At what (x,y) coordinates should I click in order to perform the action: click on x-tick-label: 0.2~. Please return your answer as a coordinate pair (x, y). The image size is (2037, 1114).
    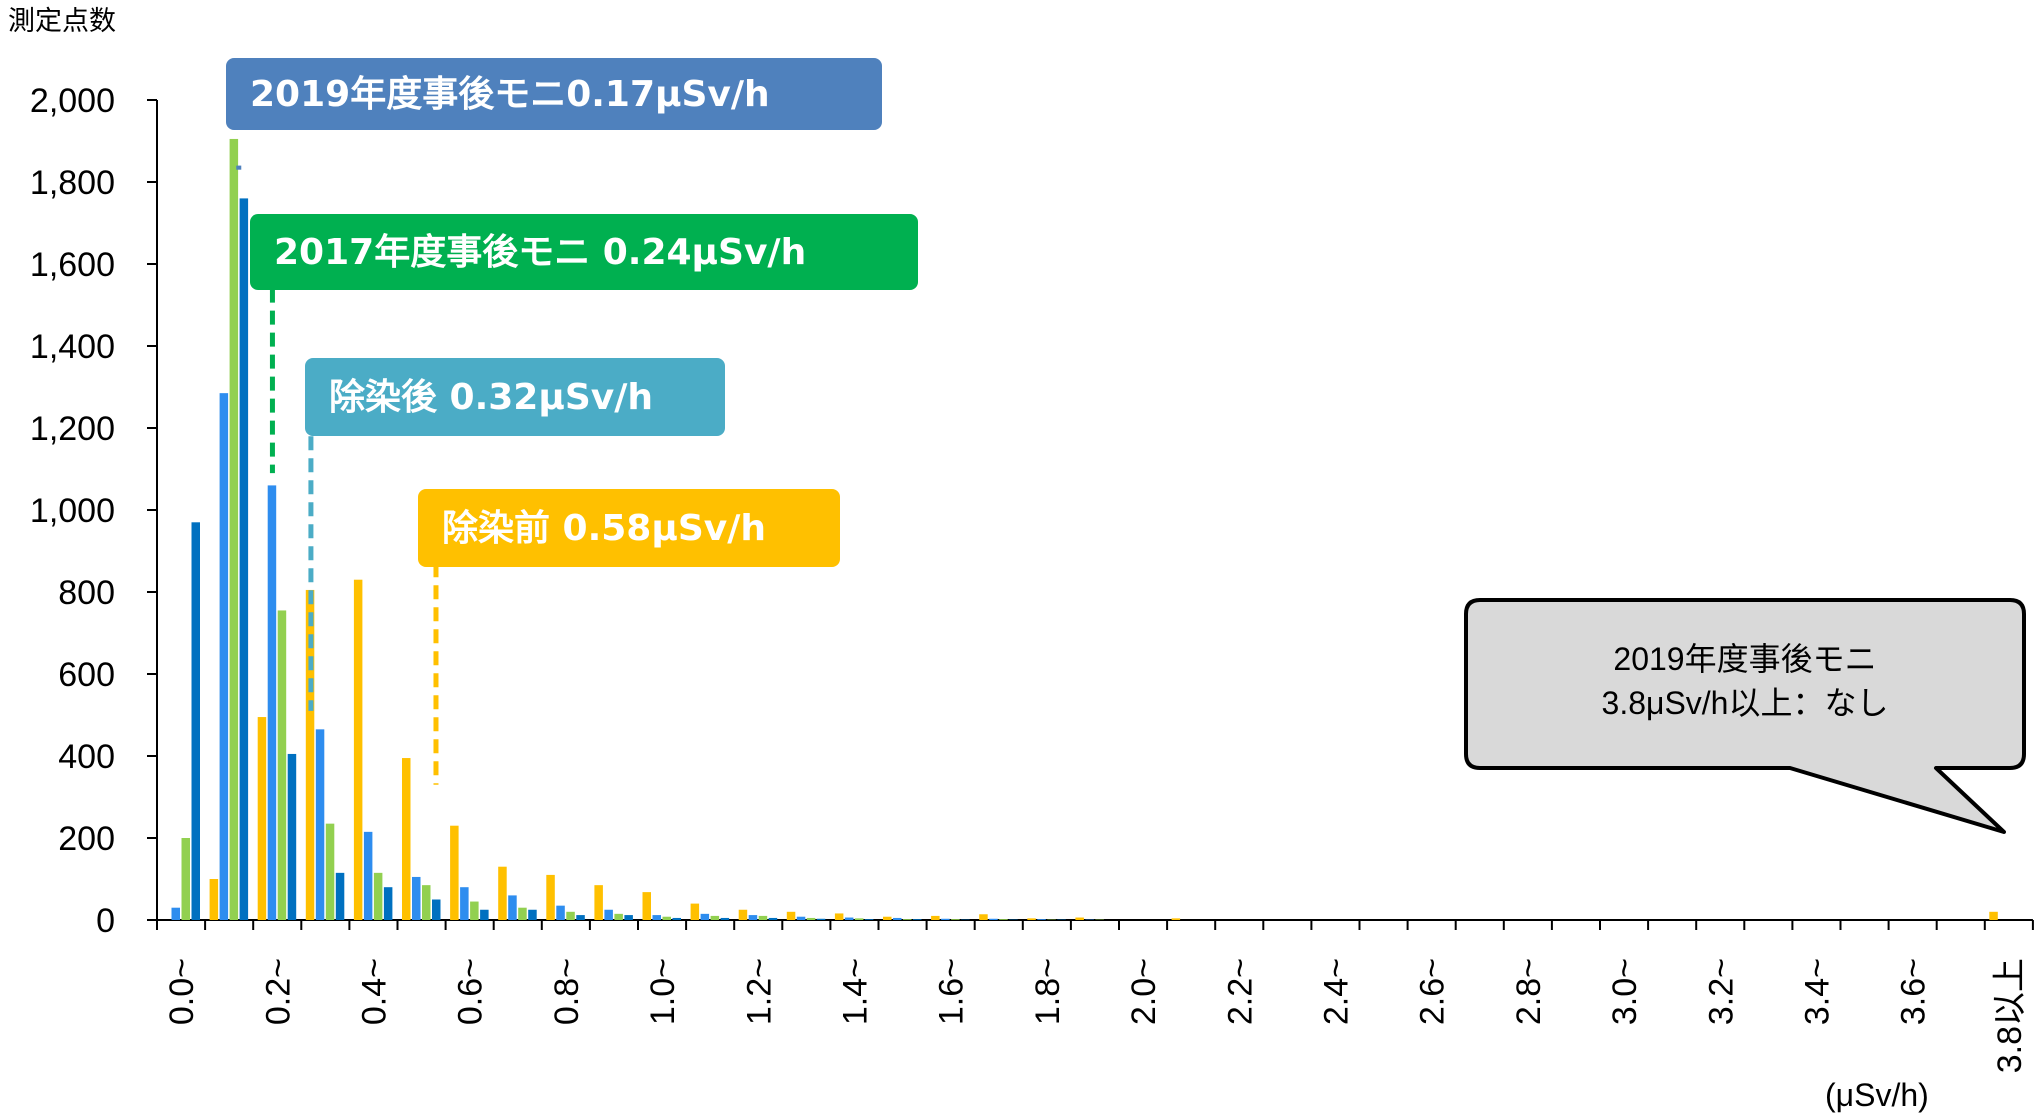
    Looking at the image, I should click on (278, 991).